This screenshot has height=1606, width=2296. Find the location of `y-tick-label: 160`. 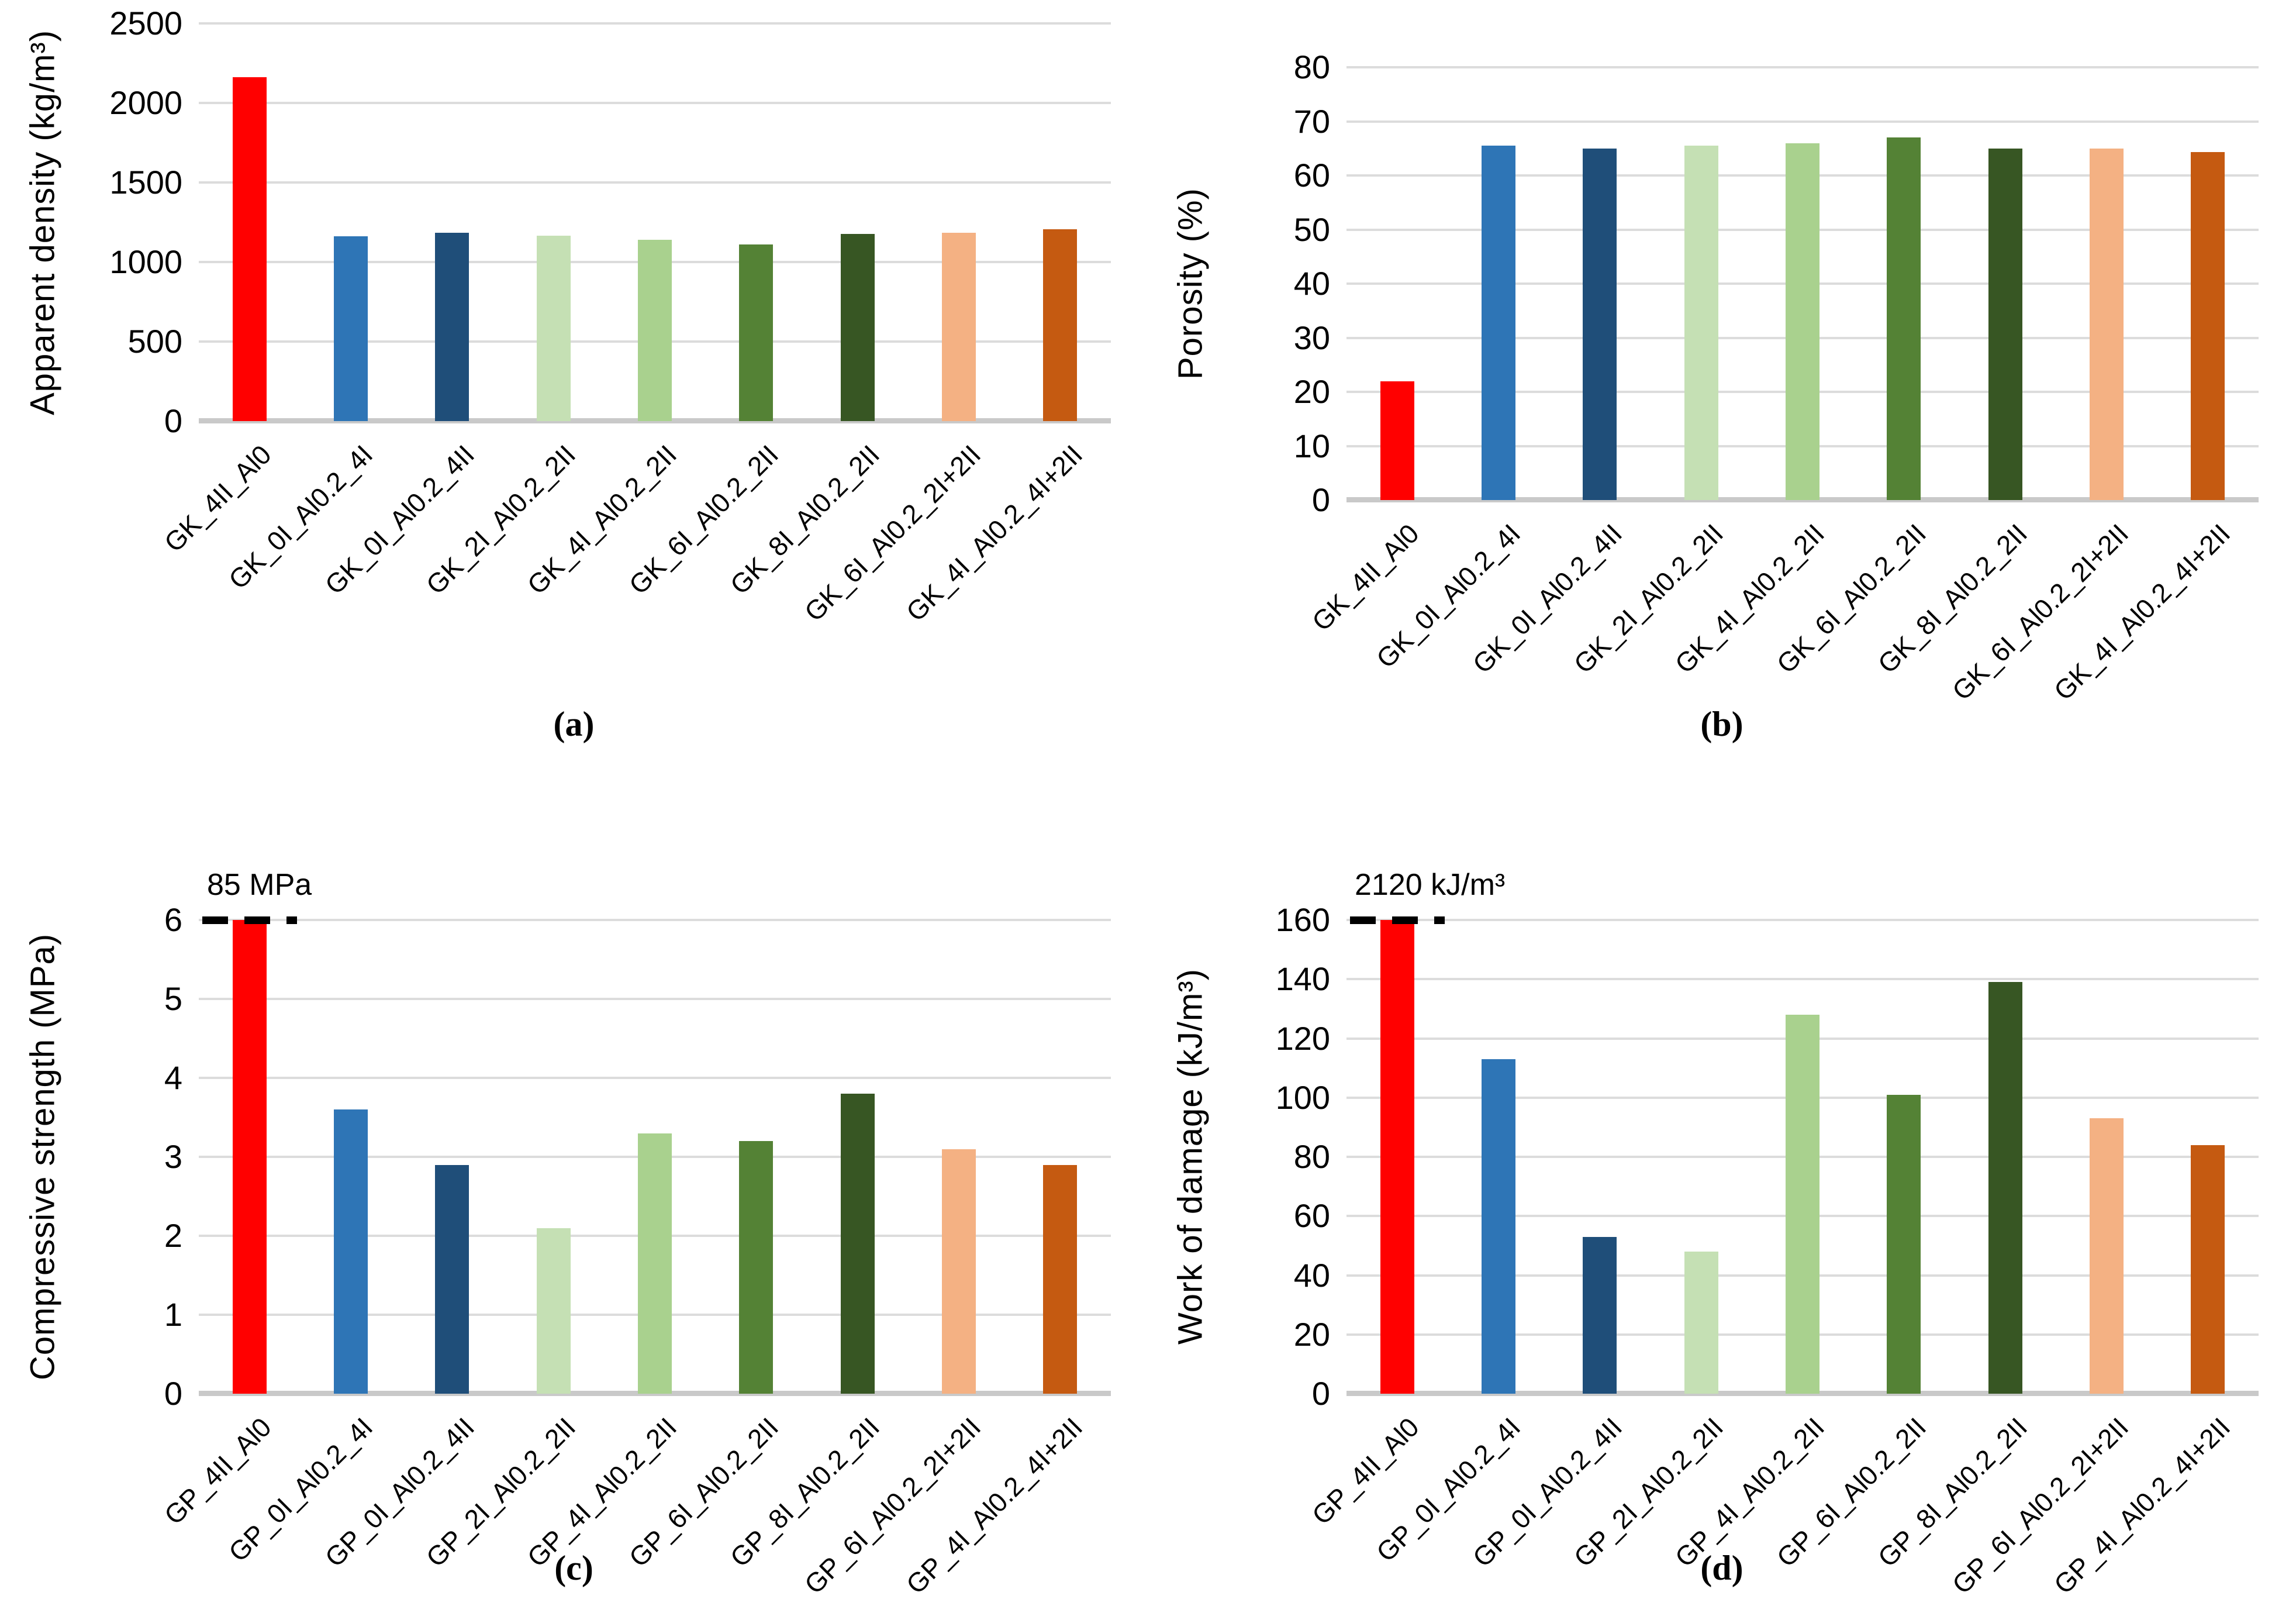

y-tick-label: 160 is located at coordinates (1303, 919).